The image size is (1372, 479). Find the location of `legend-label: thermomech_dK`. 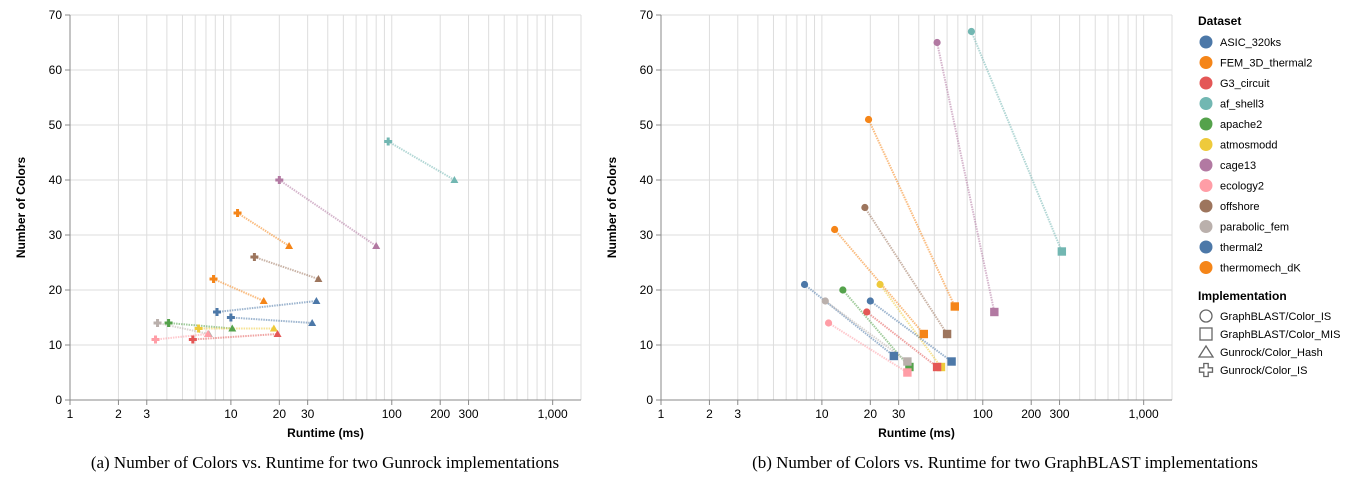

legend-label: thermomech_dK is located at coordinates (1260, 269).